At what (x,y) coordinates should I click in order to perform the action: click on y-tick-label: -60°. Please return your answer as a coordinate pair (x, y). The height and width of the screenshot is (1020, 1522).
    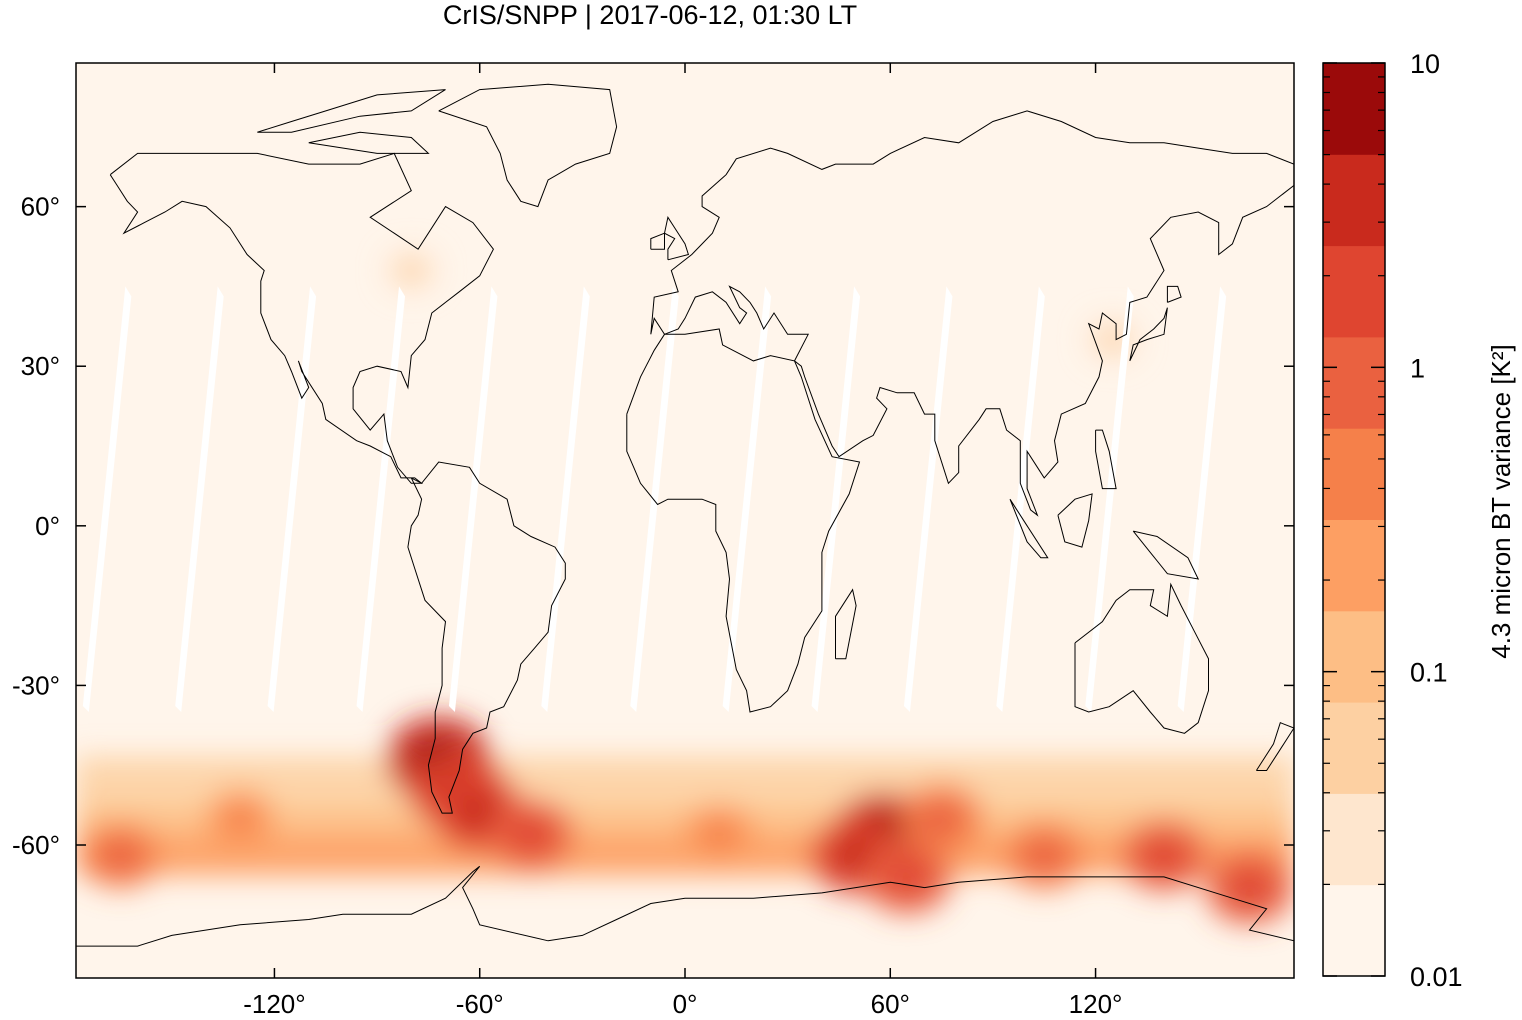
    Looking at the image, I should click on (36, 845).